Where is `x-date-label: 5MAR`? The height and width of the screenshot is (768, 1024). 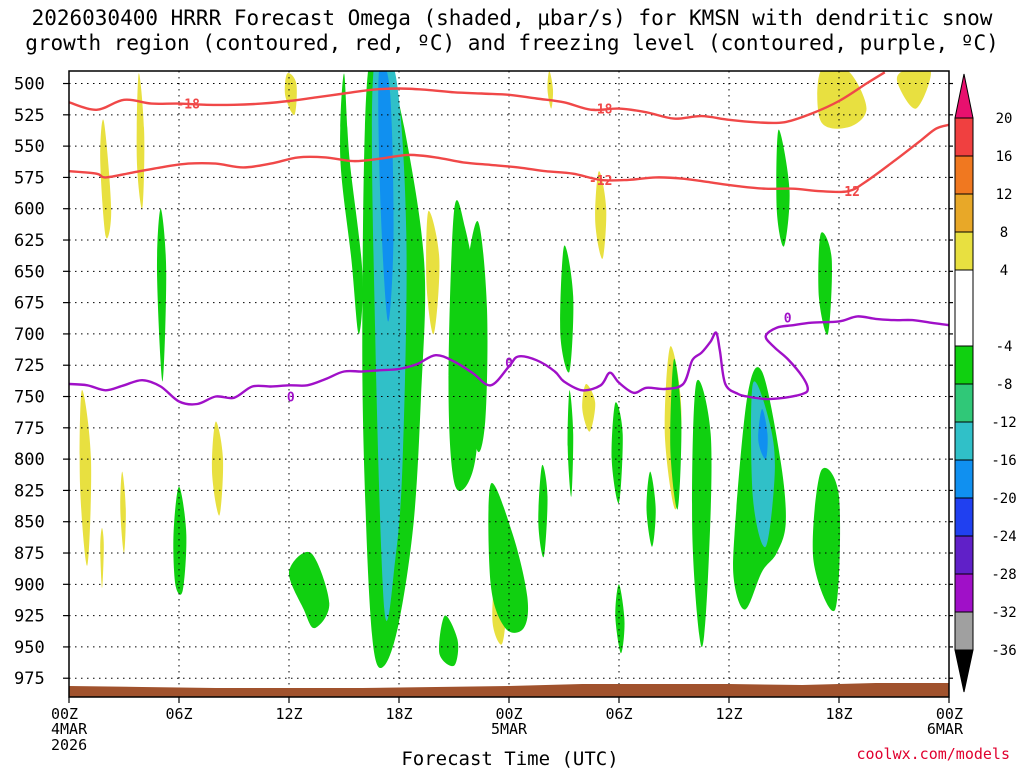 x-date-label: 5MAR is located at coordinates (509, 729).